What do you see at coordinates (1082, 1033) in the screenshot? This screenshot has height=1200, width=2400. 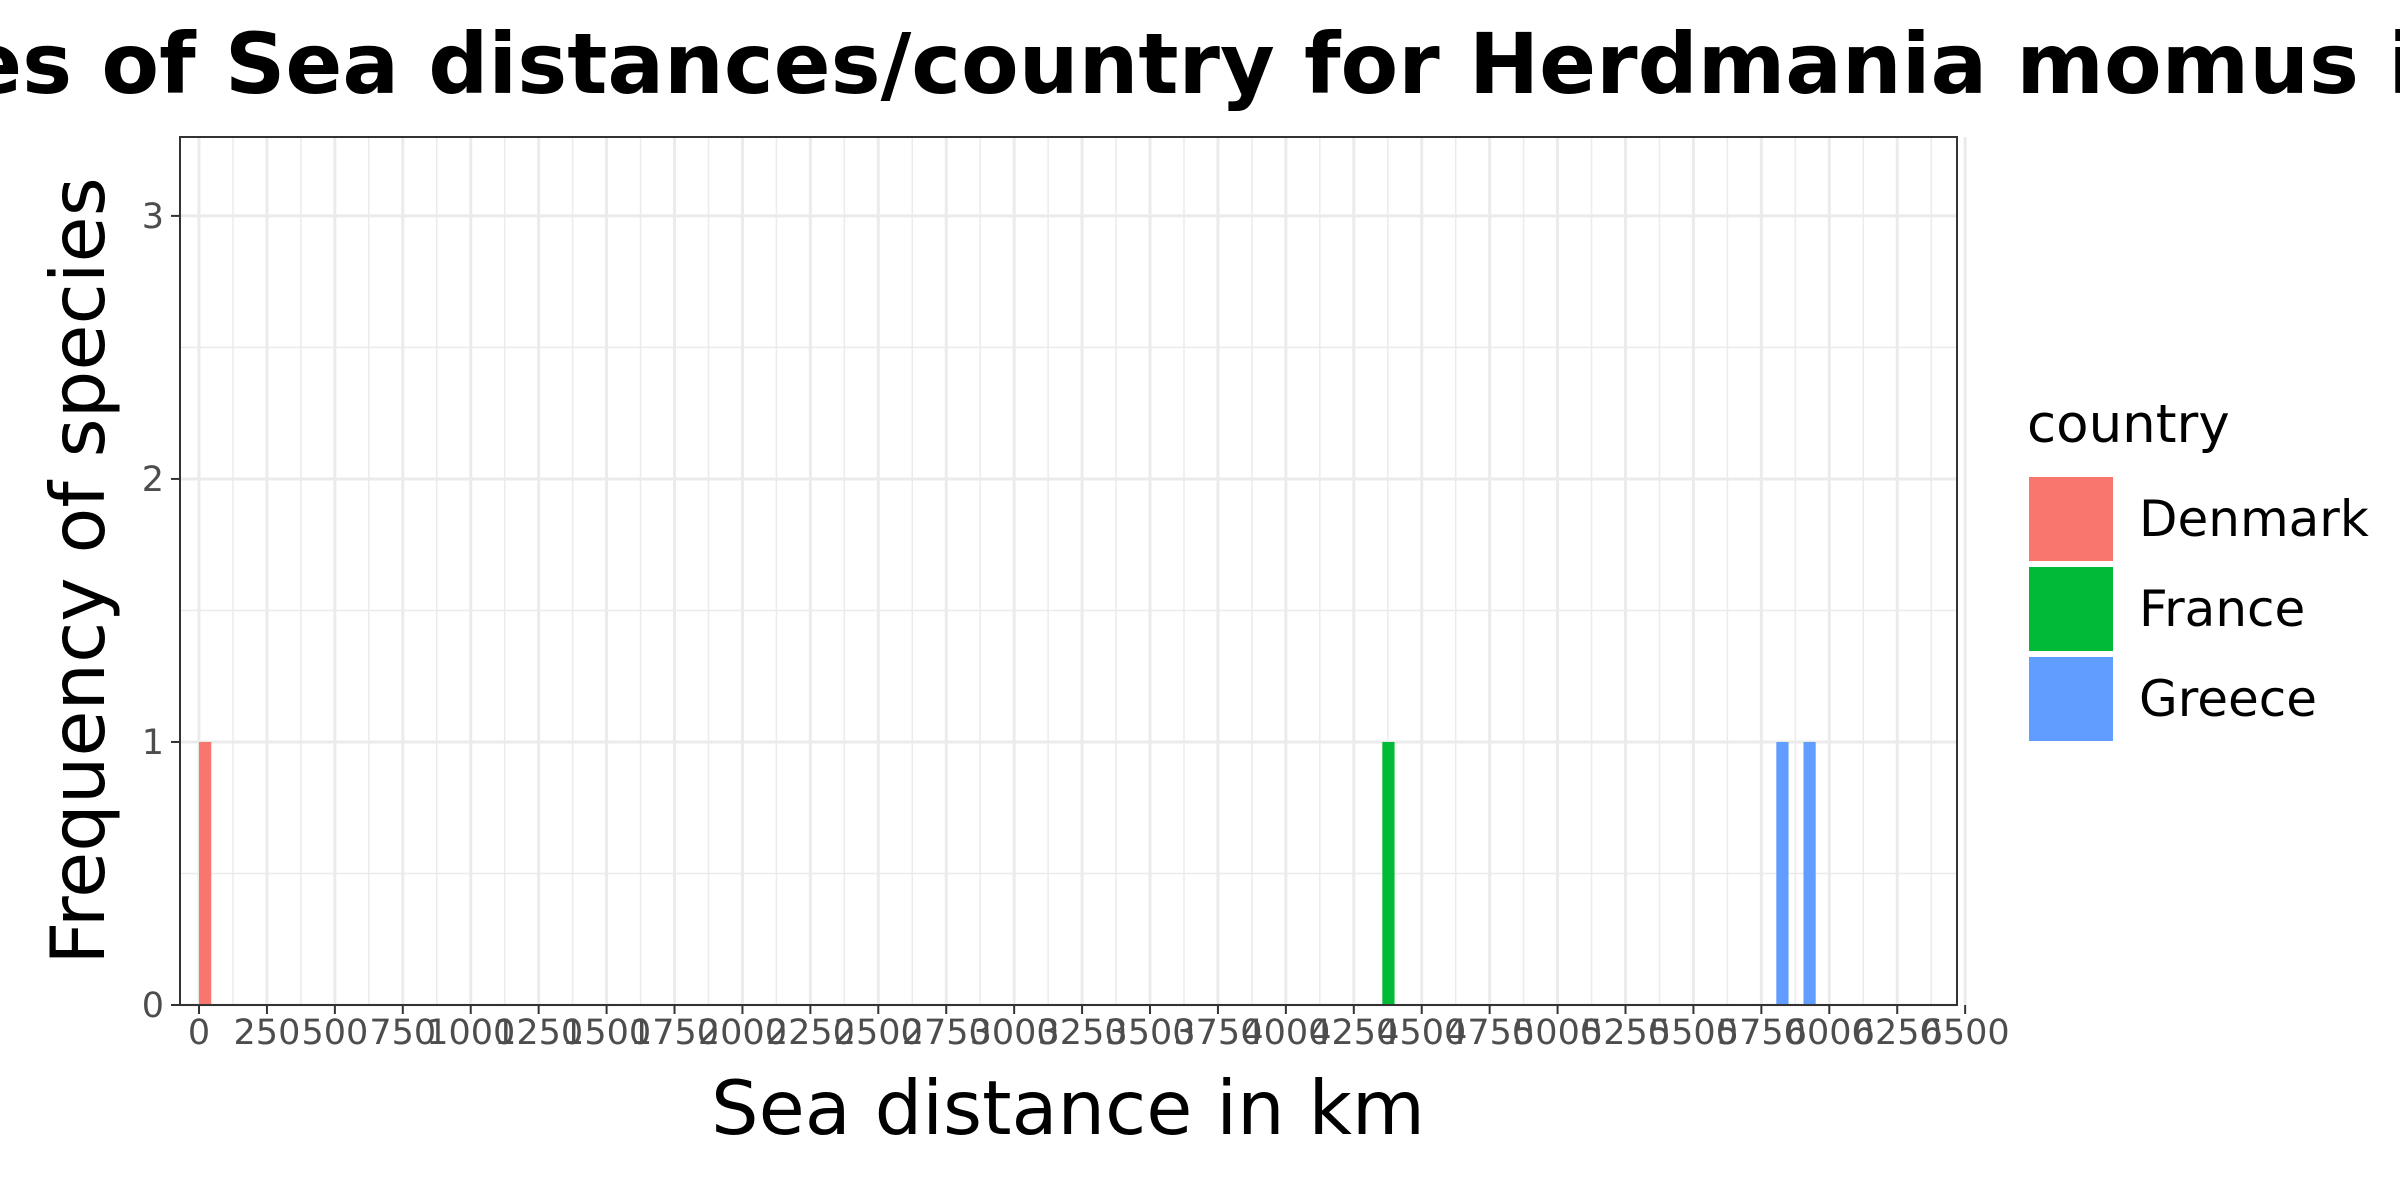 I see `x-tick-label: 3250` at bounding box center [1082, 1033].